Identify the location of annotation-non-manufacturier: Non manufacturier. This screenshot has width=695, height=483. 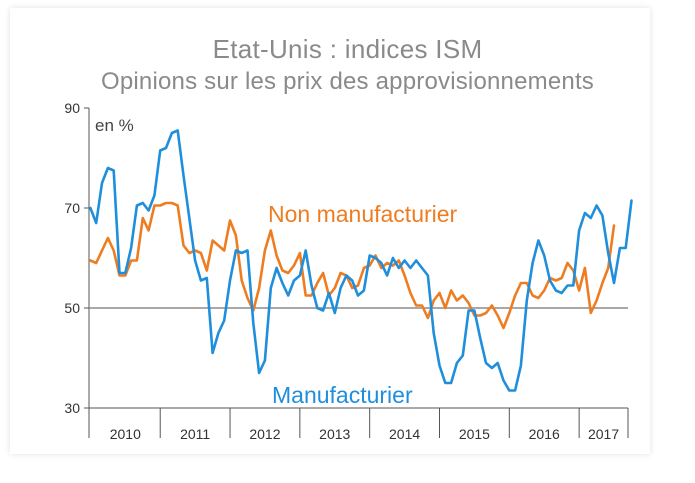
(363, 214).